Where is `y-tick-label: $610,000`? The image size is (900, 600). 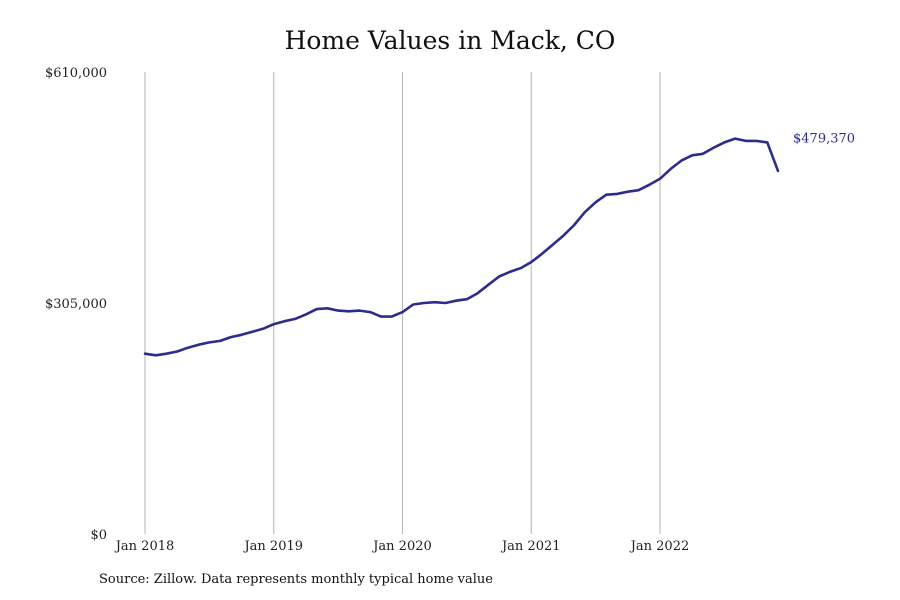 y-tick-label: $610,000 is located at coordinates (76, 73).